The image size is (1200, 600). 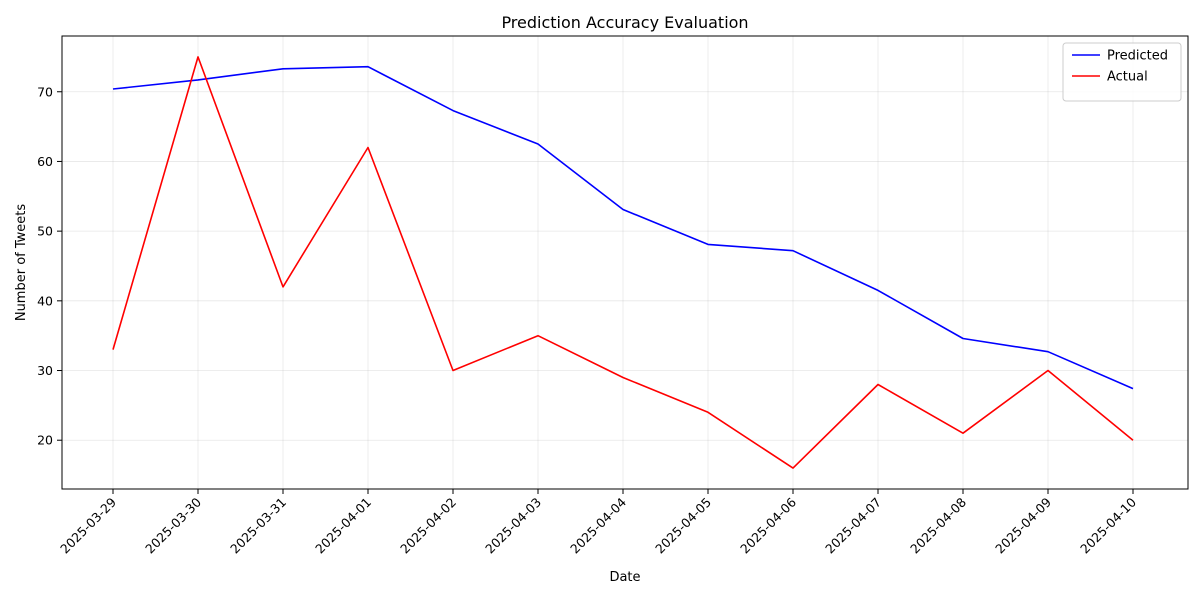 What do you see at coordinates (45, 231) in the screenshot?
I see `y-tick-label: 50` at bounding box center [45, 231].